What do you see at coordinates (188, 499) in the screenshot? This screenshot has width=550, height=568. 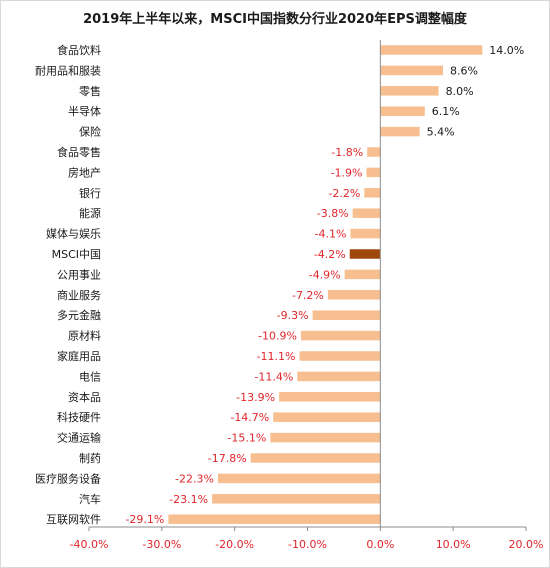 I see `data-label: -23.1%` at bounding box center [188, 499].